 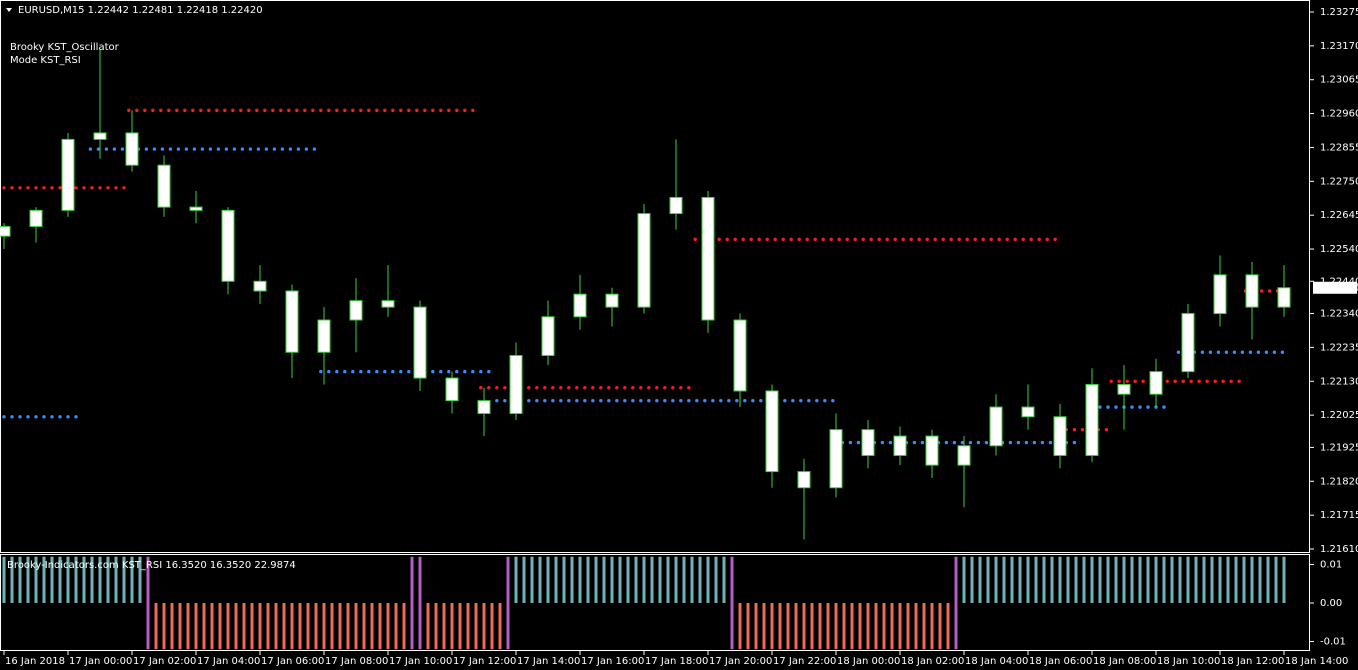 What do you see at coordinates (1339, 181) in the screenshot?
I see `y-tick-label: 1.22750` at bounding box center [1339, 181].